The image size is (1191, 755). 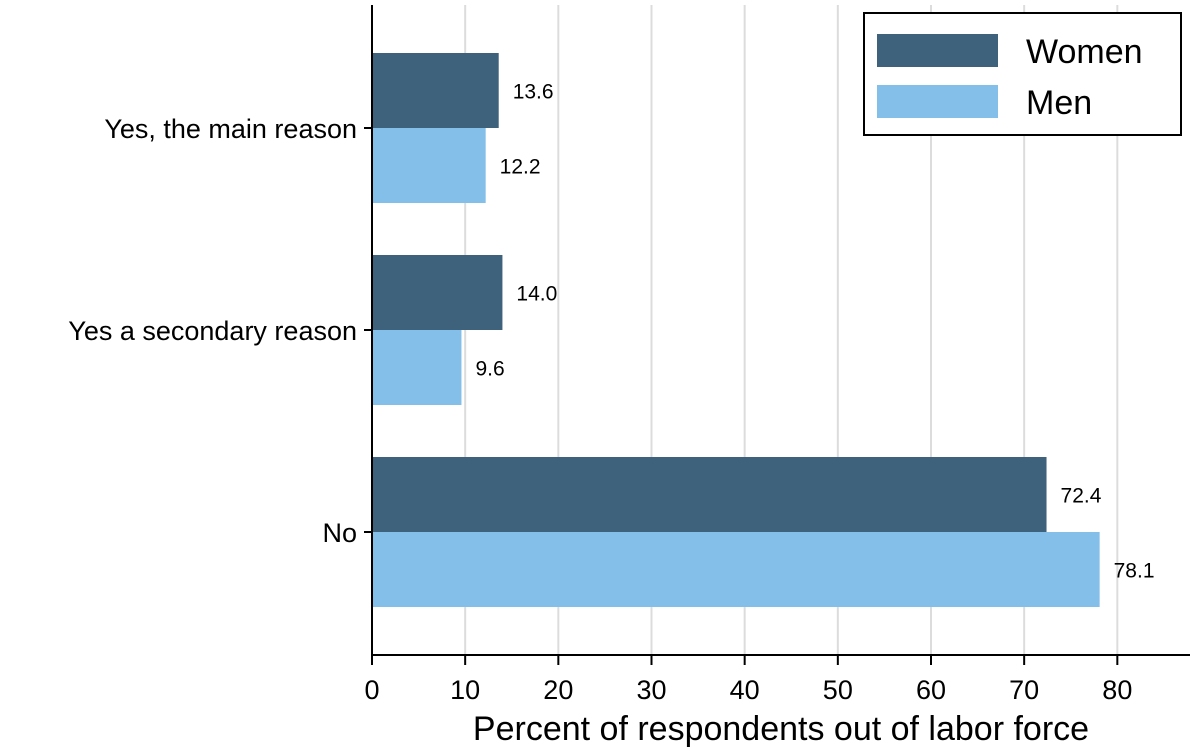 I want to click on x-tick-label: 0, so click(x=371, y=690).